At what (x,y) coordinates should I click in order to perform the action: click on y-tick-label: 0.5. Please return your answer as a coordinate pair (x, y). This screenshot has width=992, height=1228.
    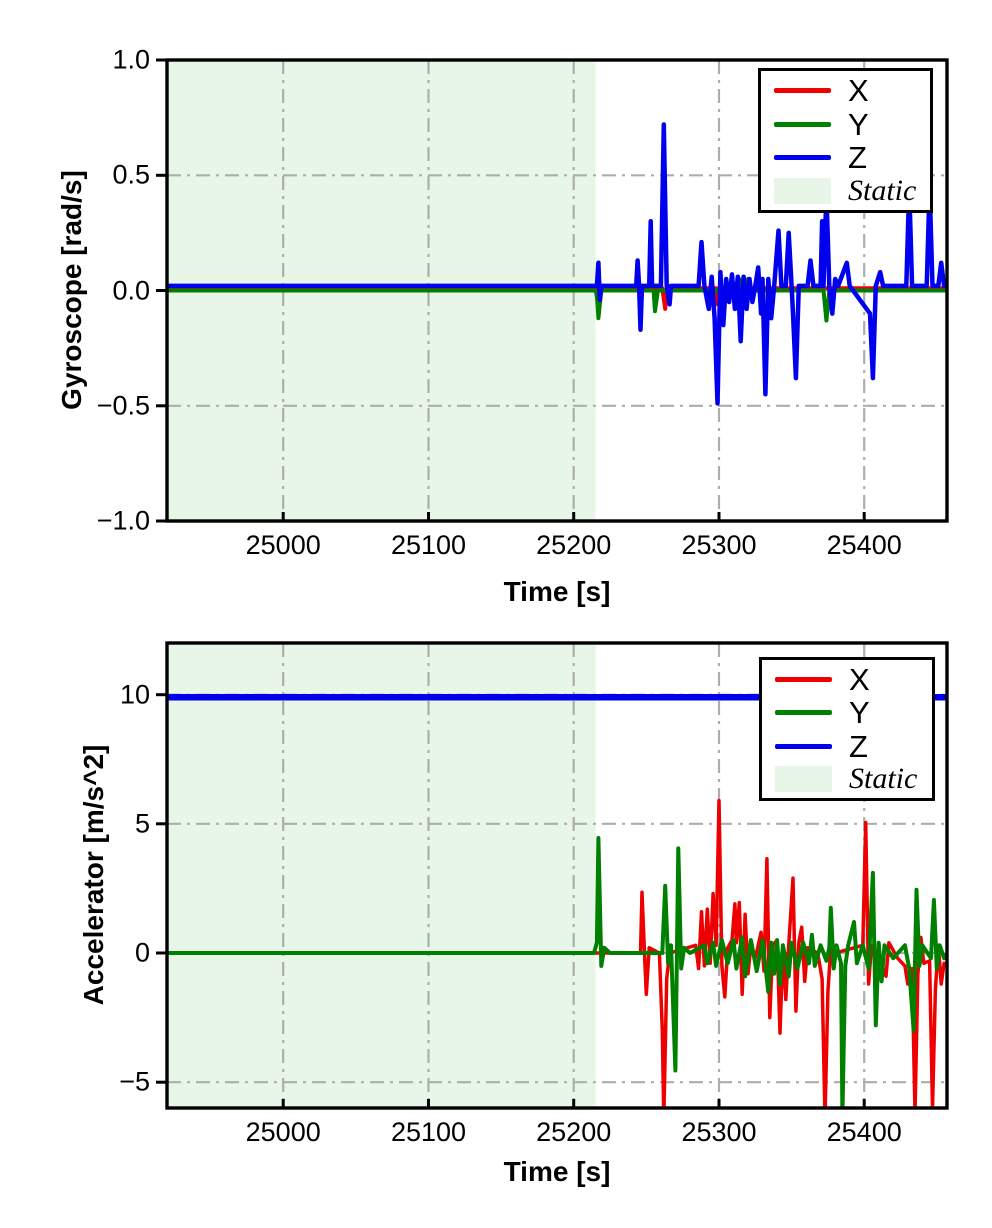
    Looking at the image, I should click on (131, 174).